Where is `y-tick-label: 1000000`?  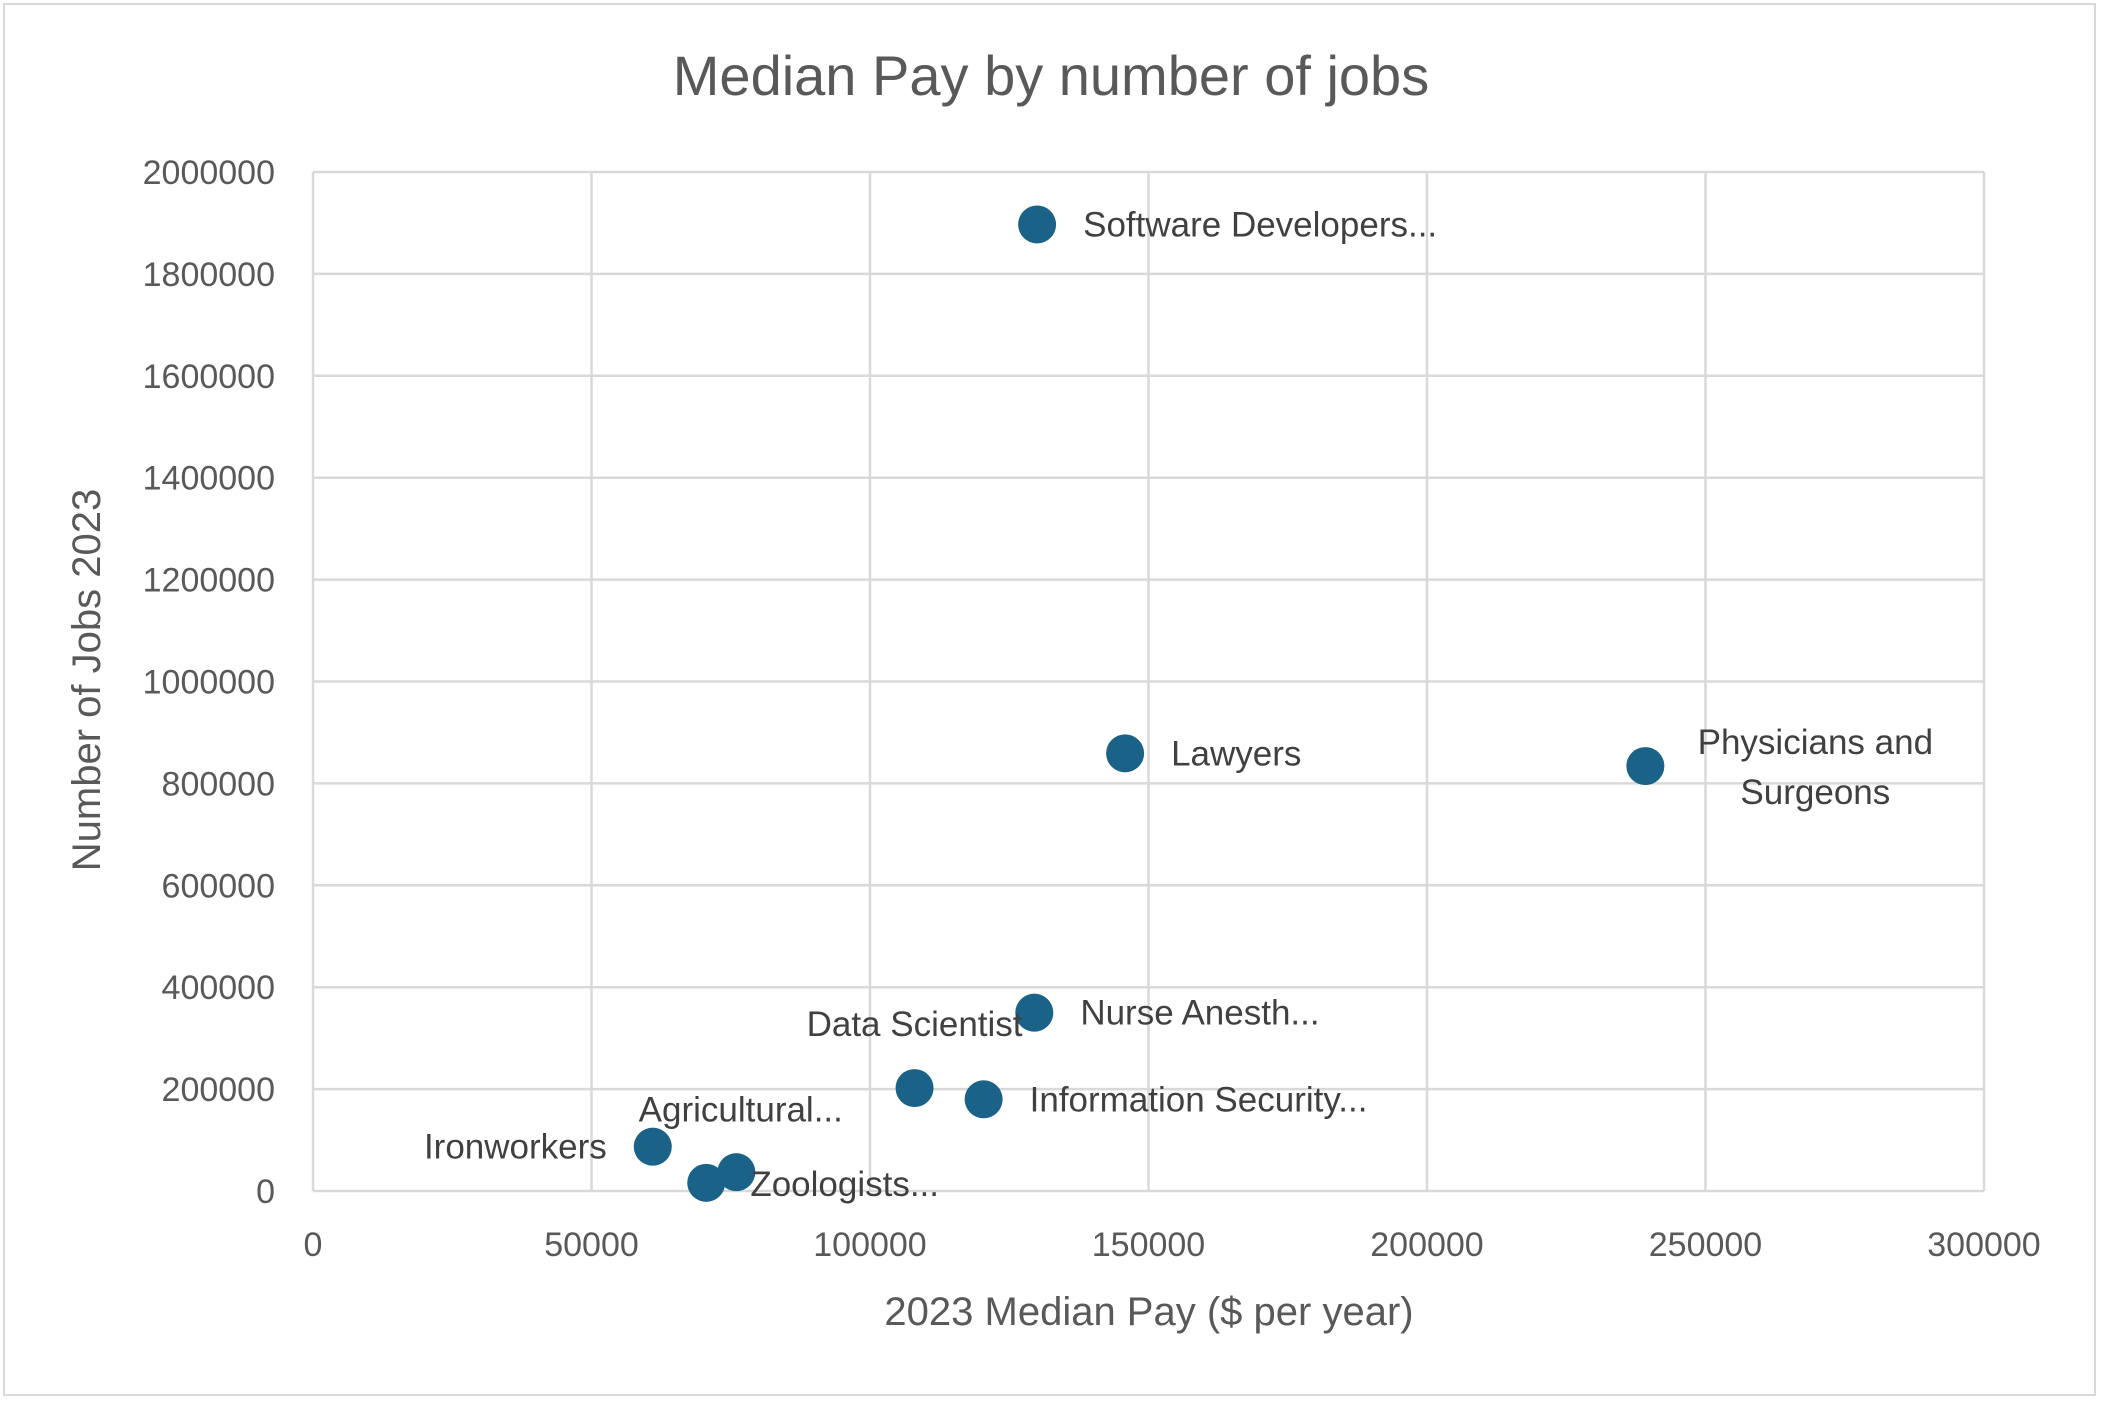
y-tick-label: 1000000 is located at coordinates (209, 683).